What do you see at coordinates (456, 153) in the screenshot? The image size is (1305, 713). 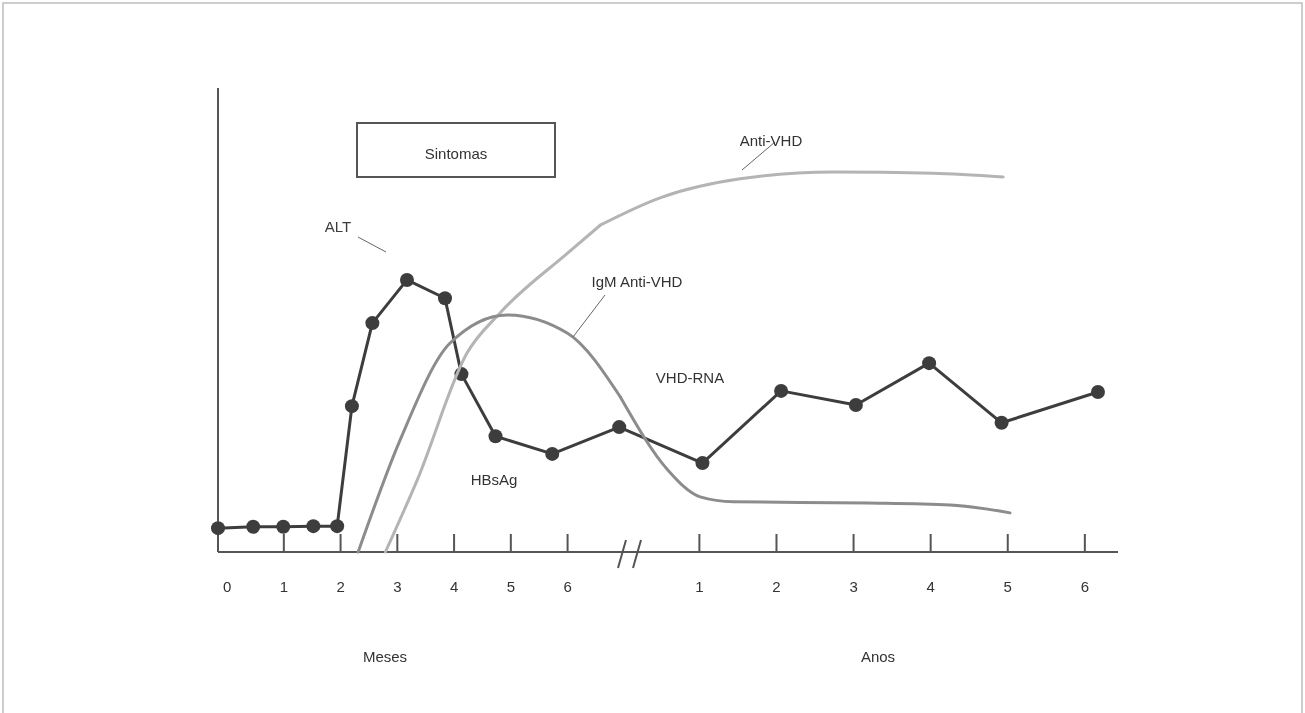 I see `text: Sintomas` at bounding box center [456, 153].